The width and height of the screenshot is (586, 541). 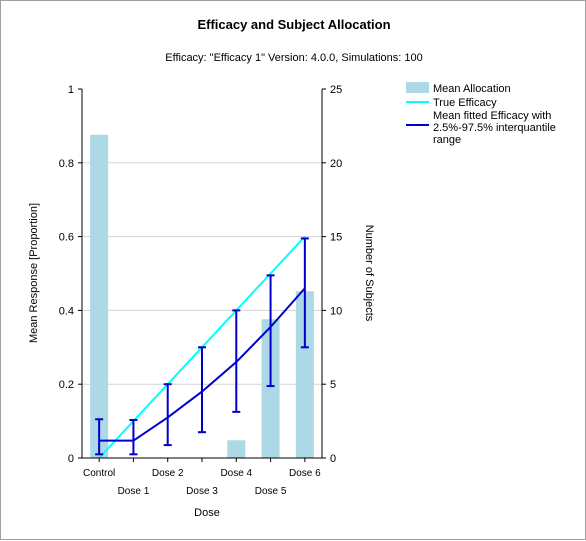 What do you see at coordinates (417, 87) in the screenshot?
I see `legend-swatch-mean-allocation` at bounding box center [417, 87].